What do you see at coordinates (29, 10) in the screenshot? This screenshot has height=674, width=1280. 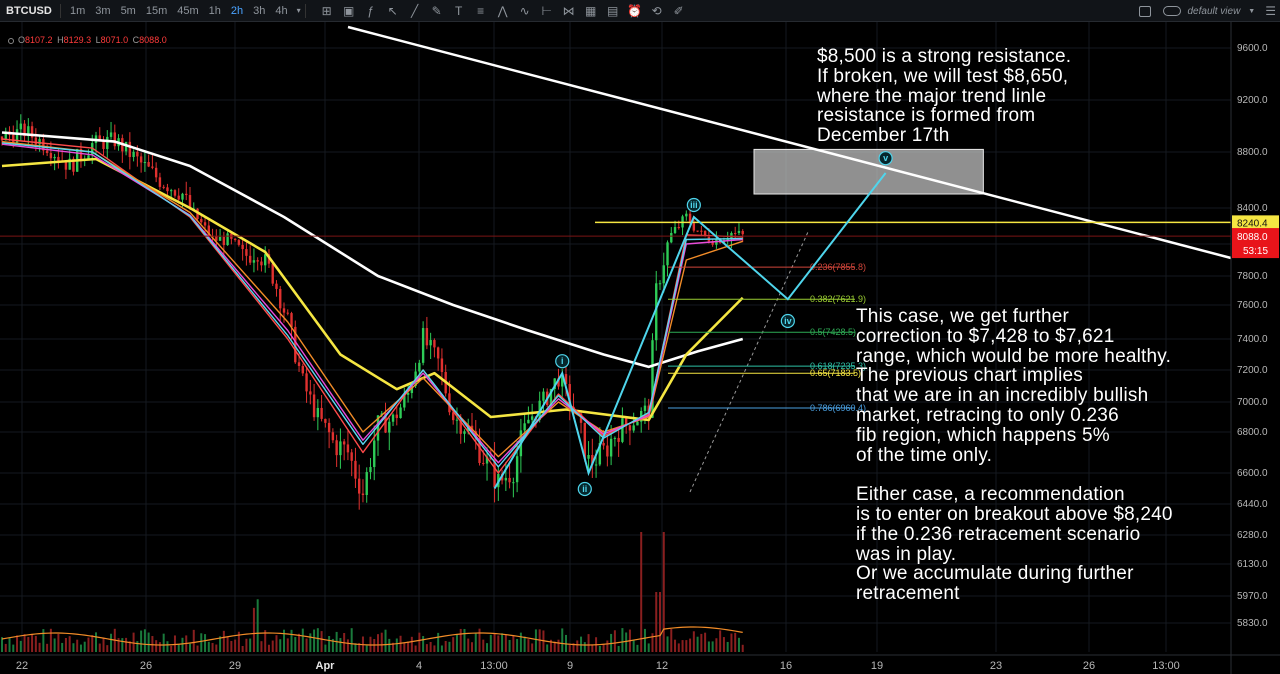 I see `symbol-label: BTCUSD` at bounding box center [29, 10].